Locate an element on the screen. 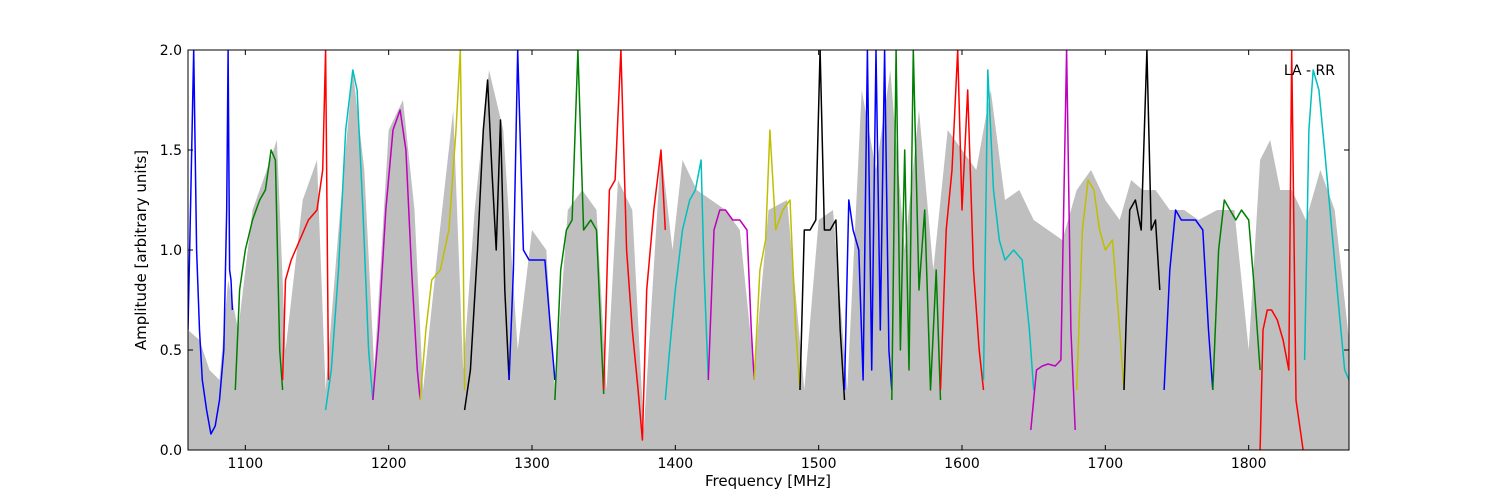  y-tick-label: 0.5 is located at coordinates (171, 351).